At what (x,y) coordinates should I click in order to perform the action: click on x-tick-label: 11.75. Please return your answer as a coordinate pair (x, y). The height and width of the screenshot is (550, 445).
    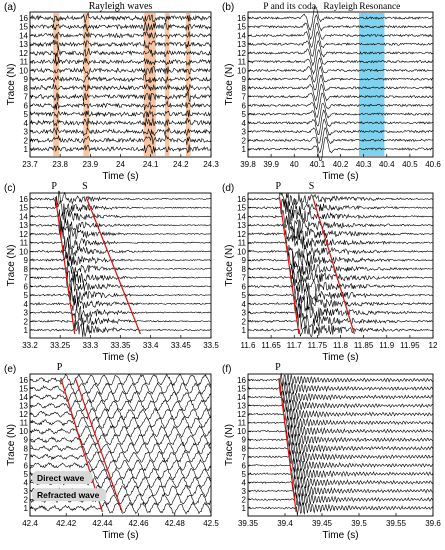
    Looking at the image, I should click on (318, 345).